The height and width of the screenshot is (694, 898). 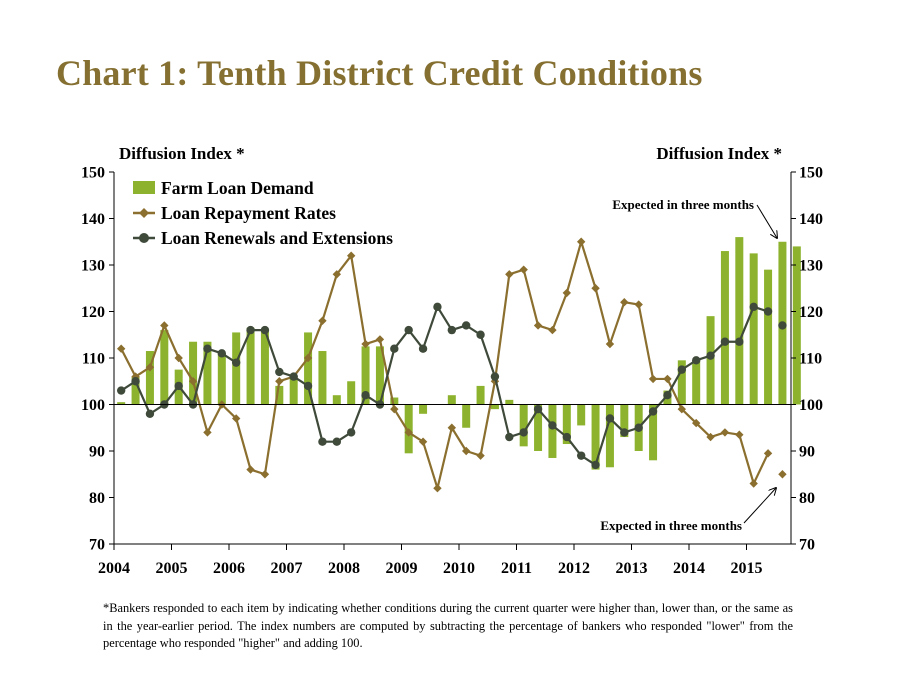 I want to click on renewals-expected-point, so click(x=782, y=325).